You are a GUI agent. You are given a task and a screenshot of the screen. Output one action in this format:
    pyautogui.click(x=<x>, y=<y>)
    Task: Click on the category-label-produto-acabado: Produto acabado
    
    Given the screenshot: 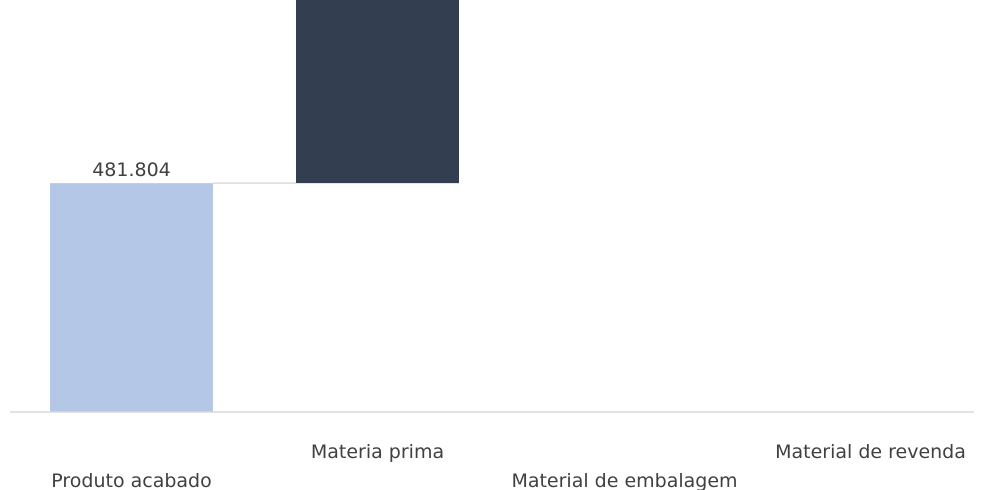 What is the action you would take?
    pyautogui.click(x=131, y=480)
    